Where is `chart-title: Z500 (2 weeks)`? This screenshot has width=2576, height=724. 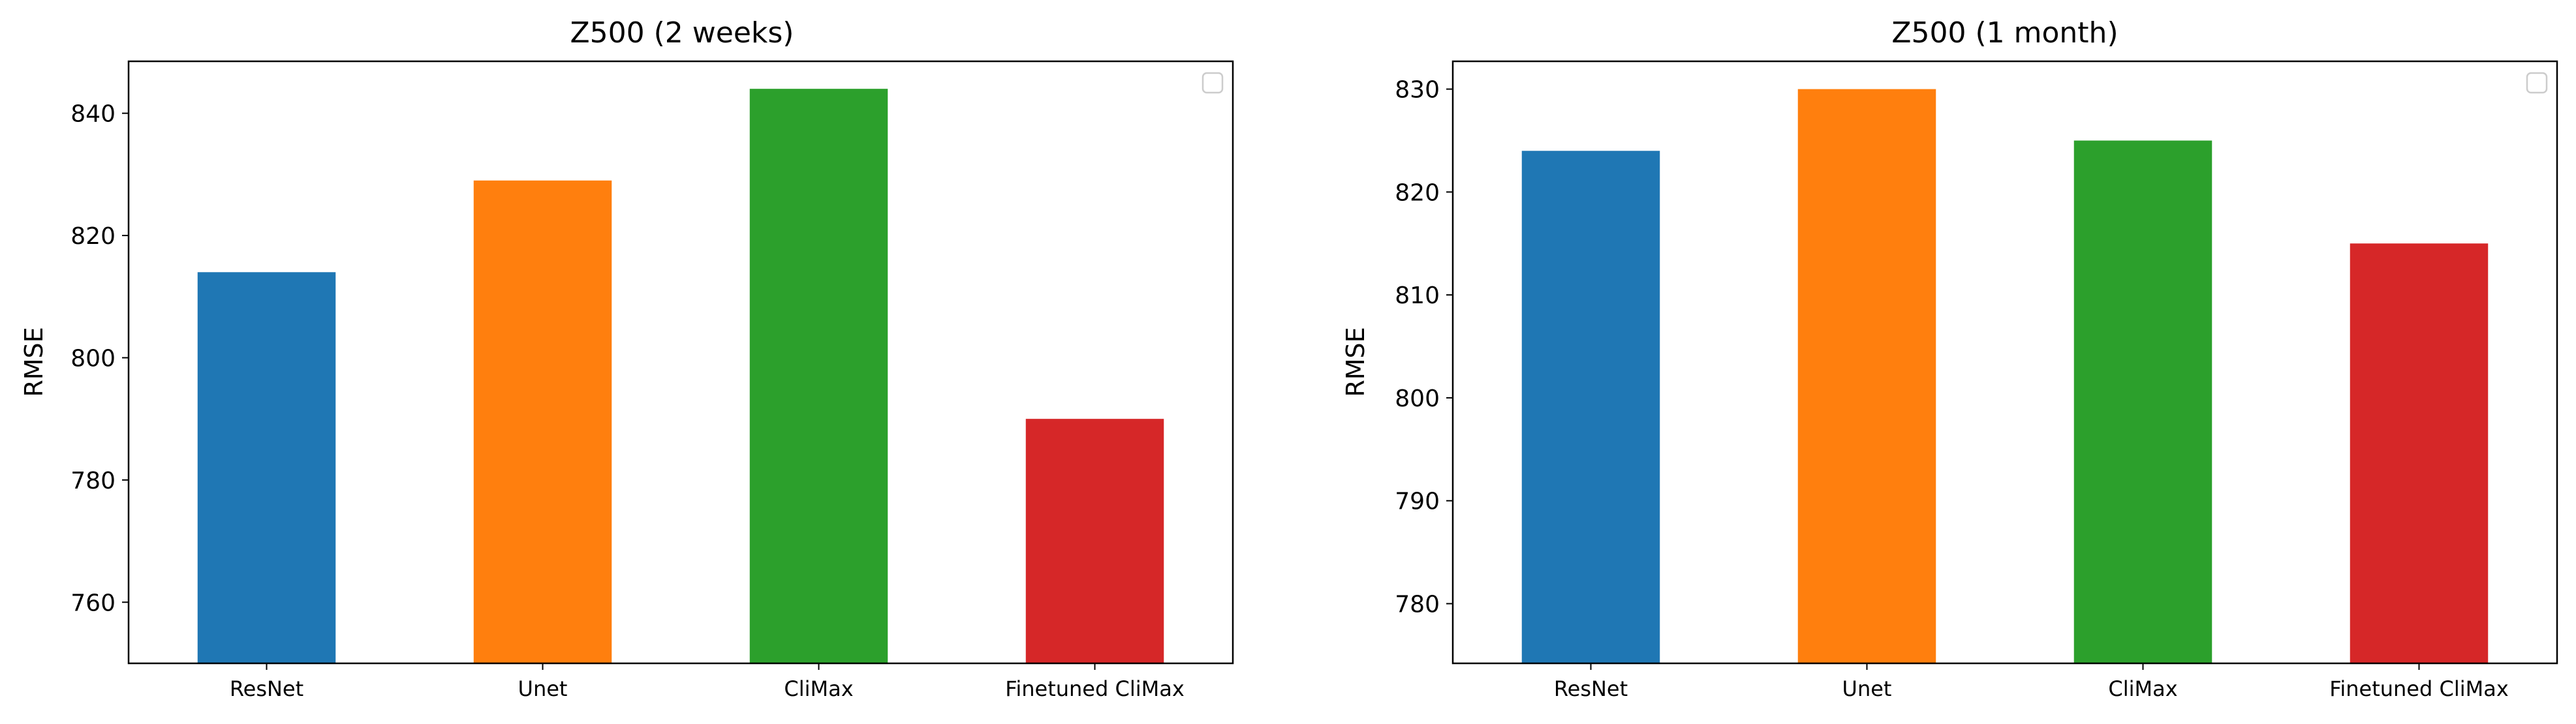
chart-title: Z500 (2 weeks) is located at coordinates (682, 33).